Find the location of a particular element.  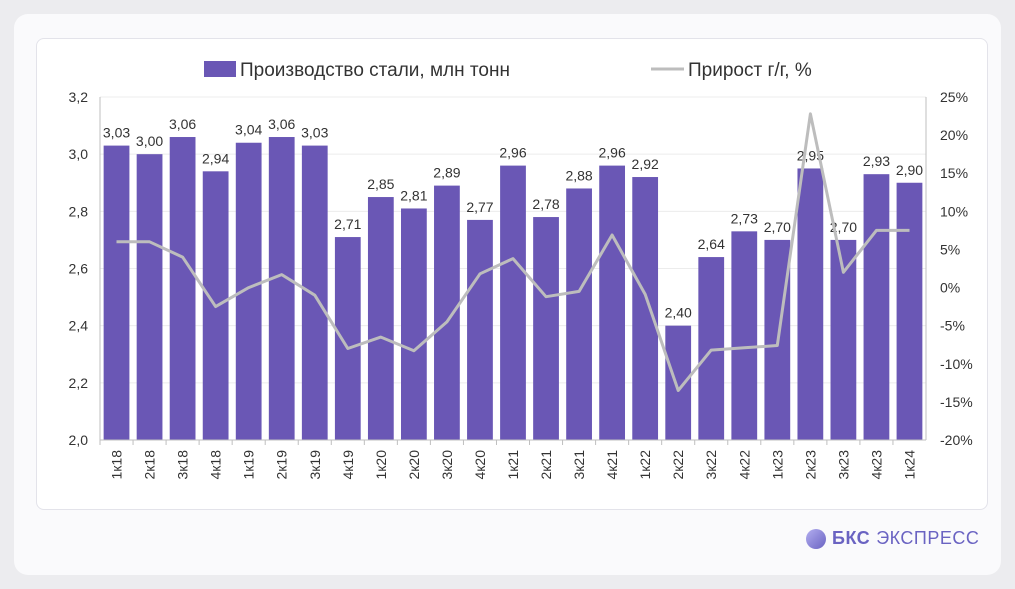

y-right-tick-label: -10% is located at coordinates (956, 364).